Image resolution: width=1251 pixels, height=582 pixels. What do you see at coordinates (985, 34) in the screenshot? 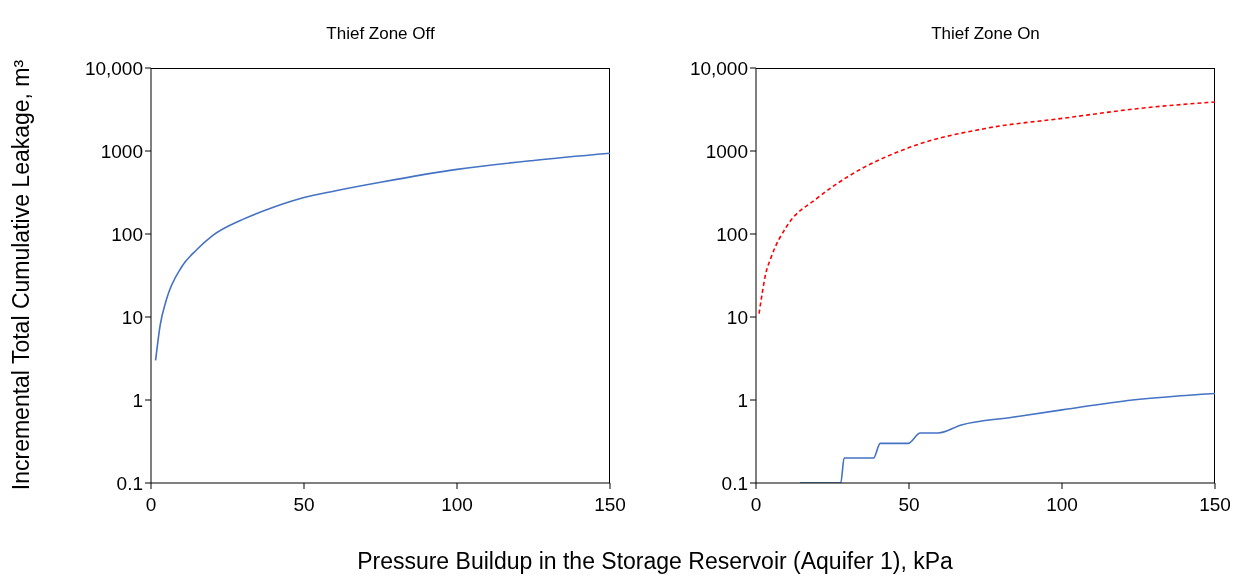
I see `chart-title: Thief Zone On` at bounding box center [985, 34].